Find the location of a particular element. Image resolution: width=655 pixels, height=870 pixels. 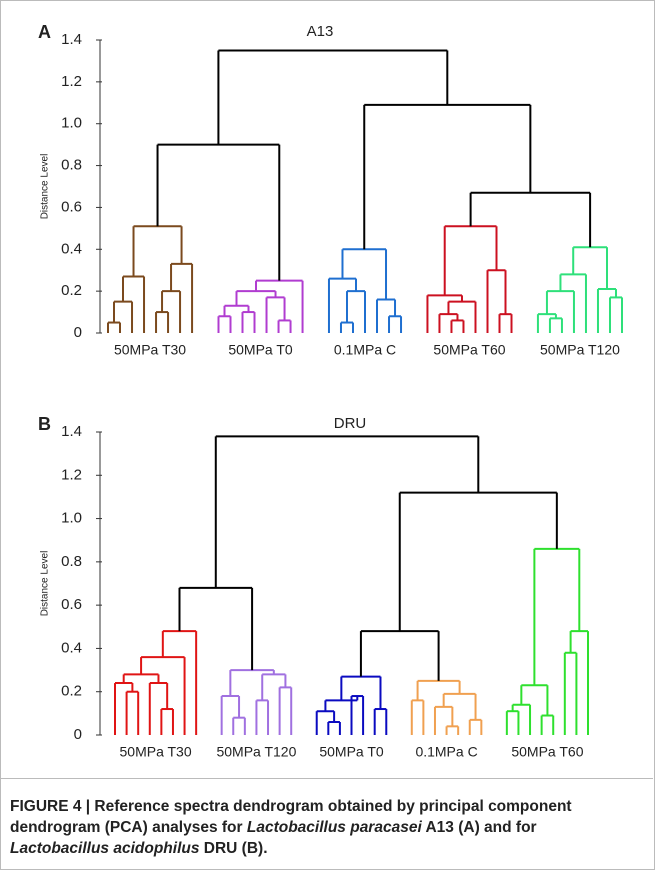

caption-text: A13 (A) and for is located at coordinates (479, 827).